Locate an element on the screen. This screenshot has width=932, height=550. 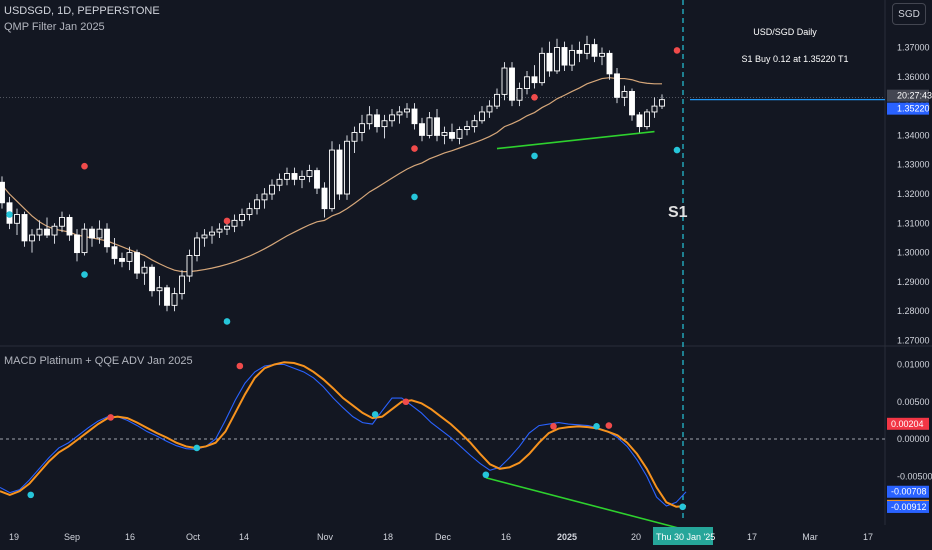
chart-annotation-trade: S1 Buy 0.12 at 1.35220 T1 is located at coordinates (795, 59).